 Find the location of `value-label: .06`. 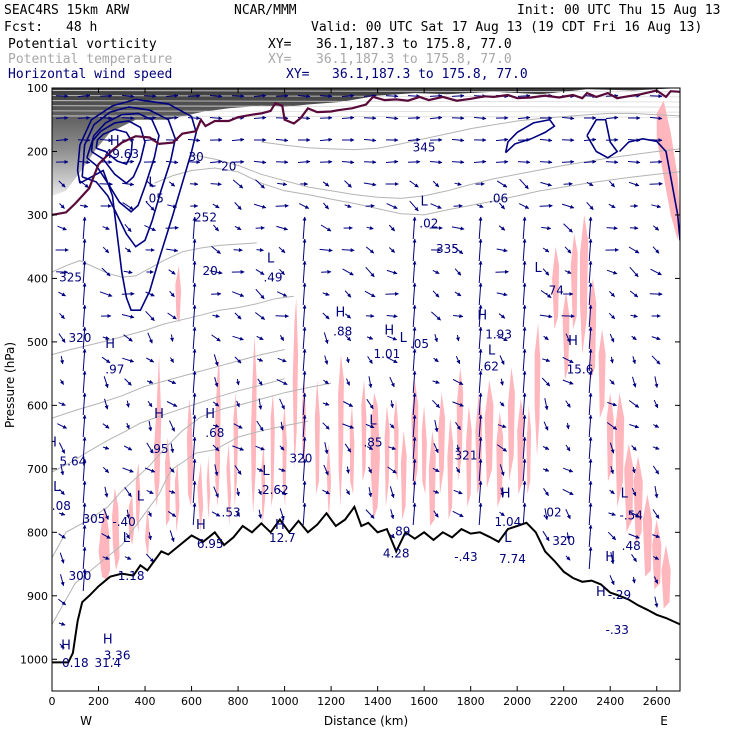

value-label: .06 is located at coordinates (498, 198).